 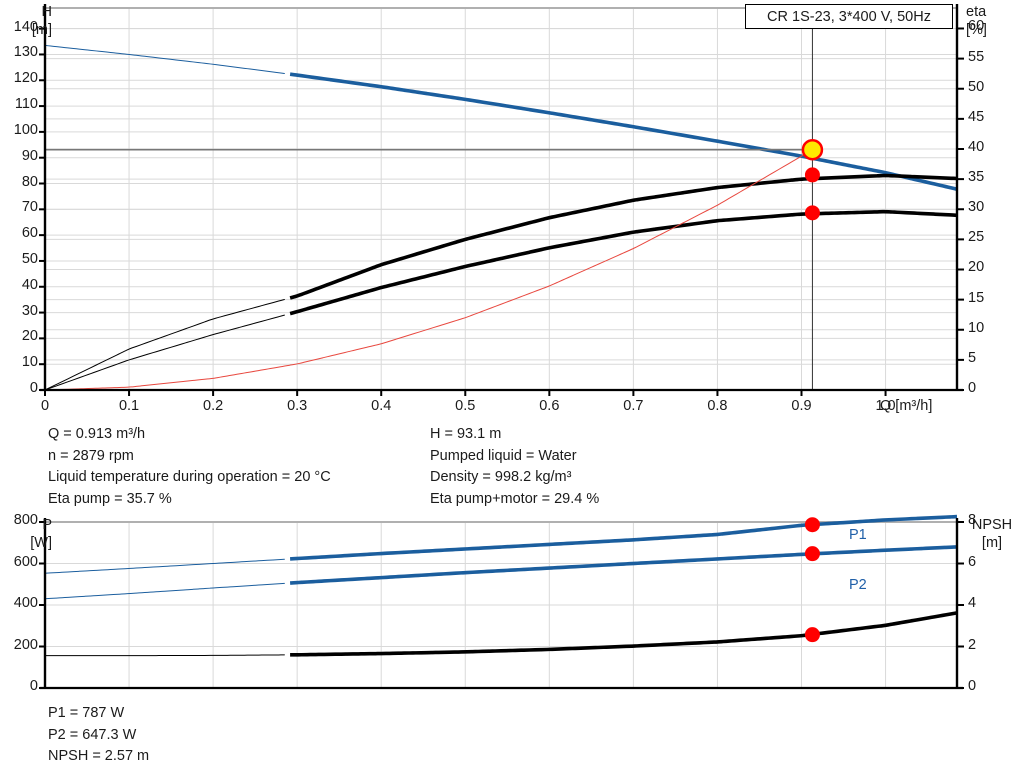 I want to click on operating-data-right-line-3: Density = 998.2 kg/m³, so click(x=501, y=477).